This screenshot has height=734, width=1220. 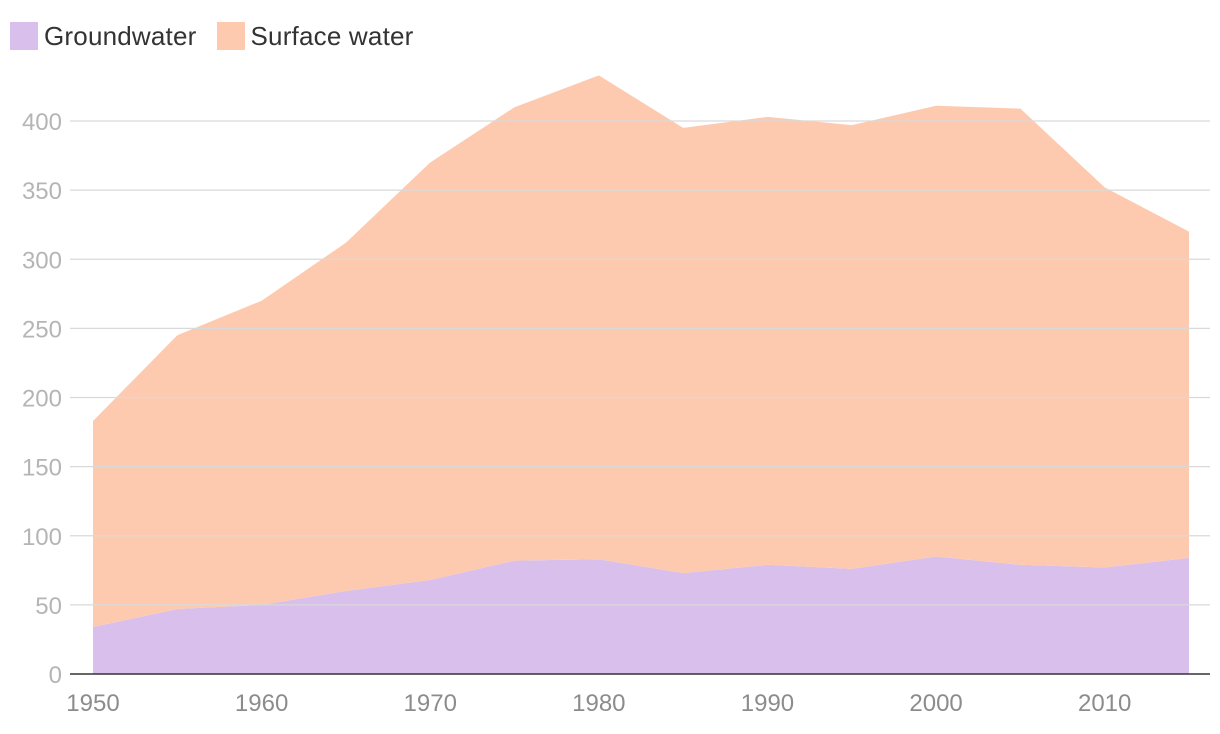 I want to click on y-tick-label-50: 50, so click(x=48, y=606).